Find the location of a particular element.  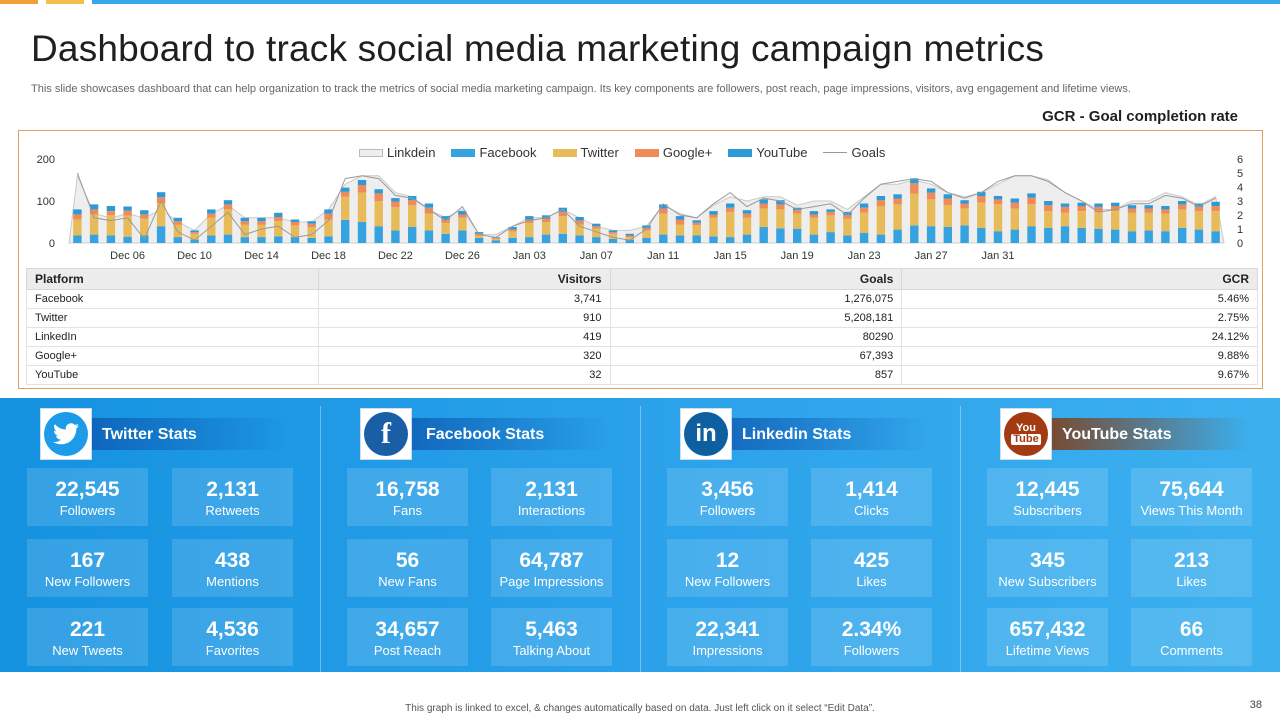

stat-value: 22,341 is located at coordinates (727, 629).